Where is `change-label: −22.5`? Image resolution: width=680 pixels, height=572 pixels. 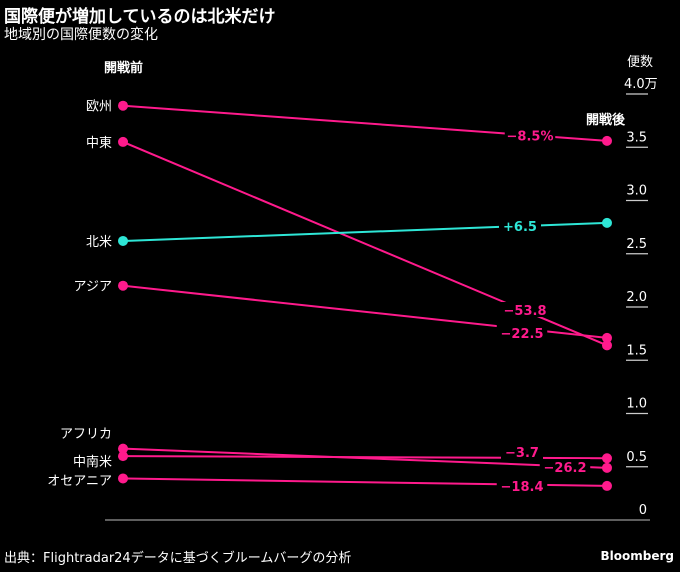 change-label: −22.5 is located at coordinates (522, 334).